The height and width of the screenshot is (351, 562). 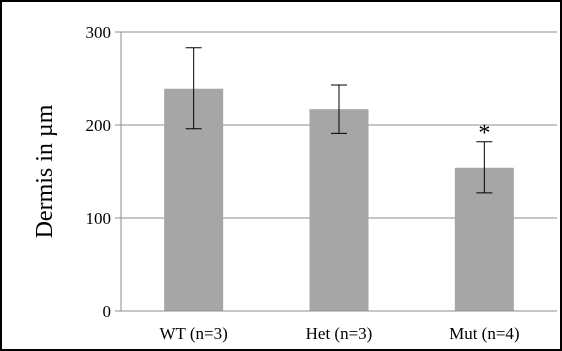 What do you see at coordinates (107, 311) in the screenshot?
I see `y-tick-label: 0` at bounding box center [107, 311].